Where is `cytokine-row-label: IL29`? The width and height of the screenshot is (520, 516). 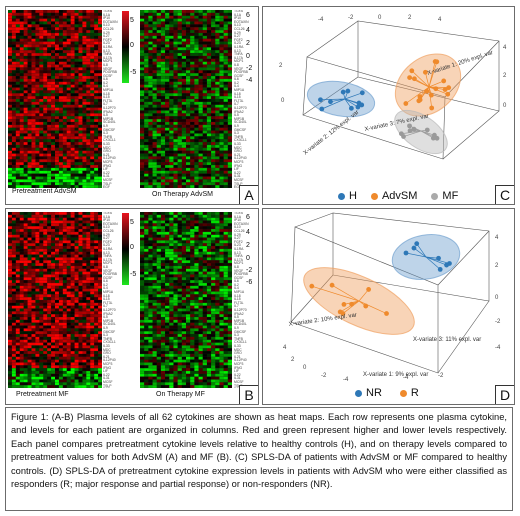 cytokine-row-label: IL29 is located at coordinates (106, 32).